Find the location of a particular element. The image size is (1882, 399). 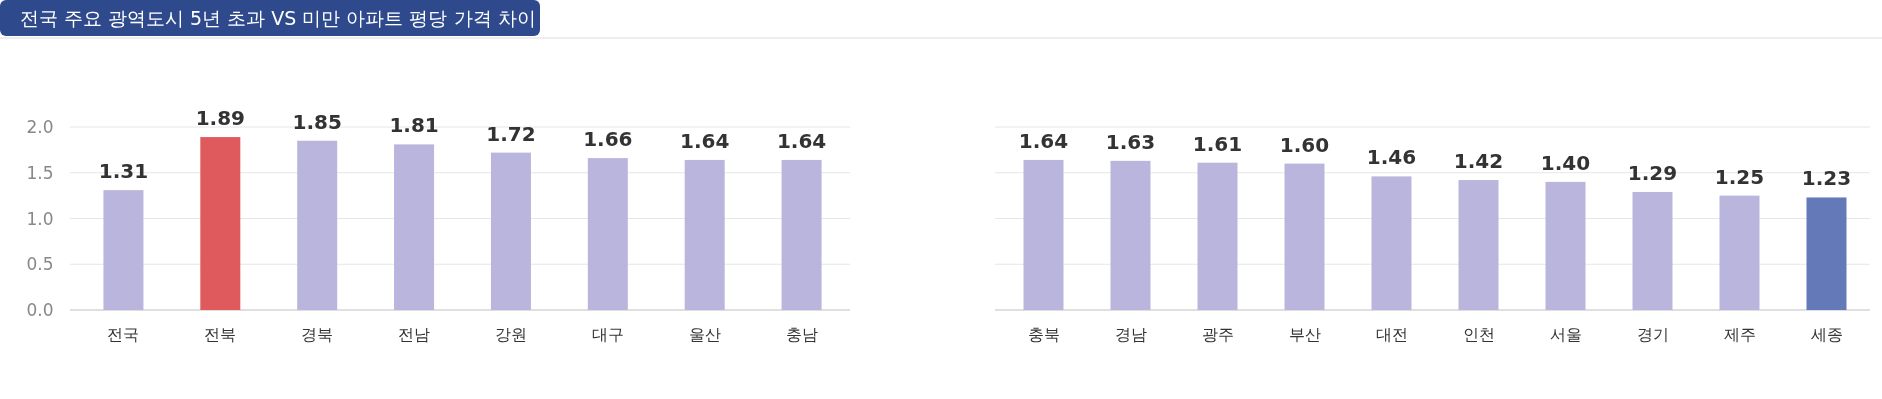

data-label: 1.25 is located at coordinates (1739, 176).